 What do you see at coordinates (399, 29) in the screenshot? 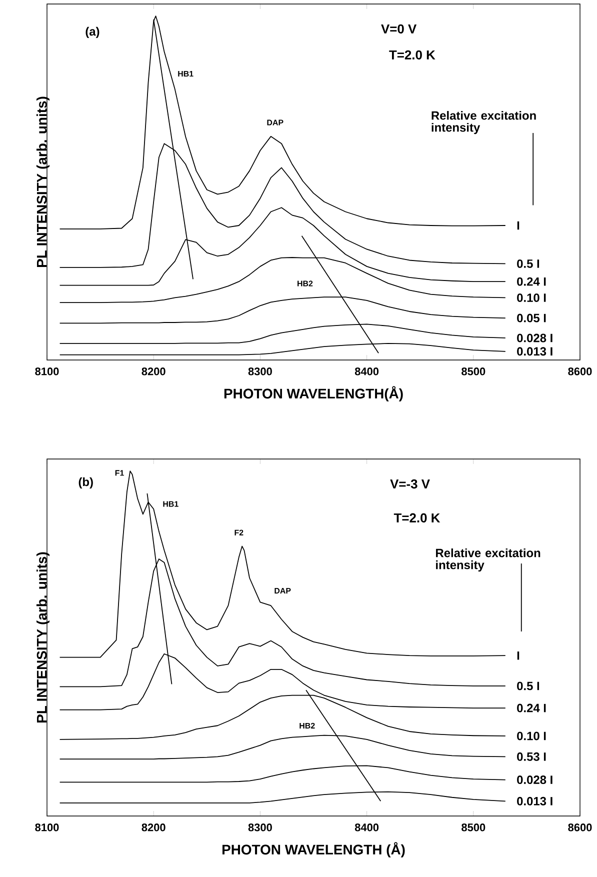
I see `annotation: V=0 V` at bounding box center [399, 29].